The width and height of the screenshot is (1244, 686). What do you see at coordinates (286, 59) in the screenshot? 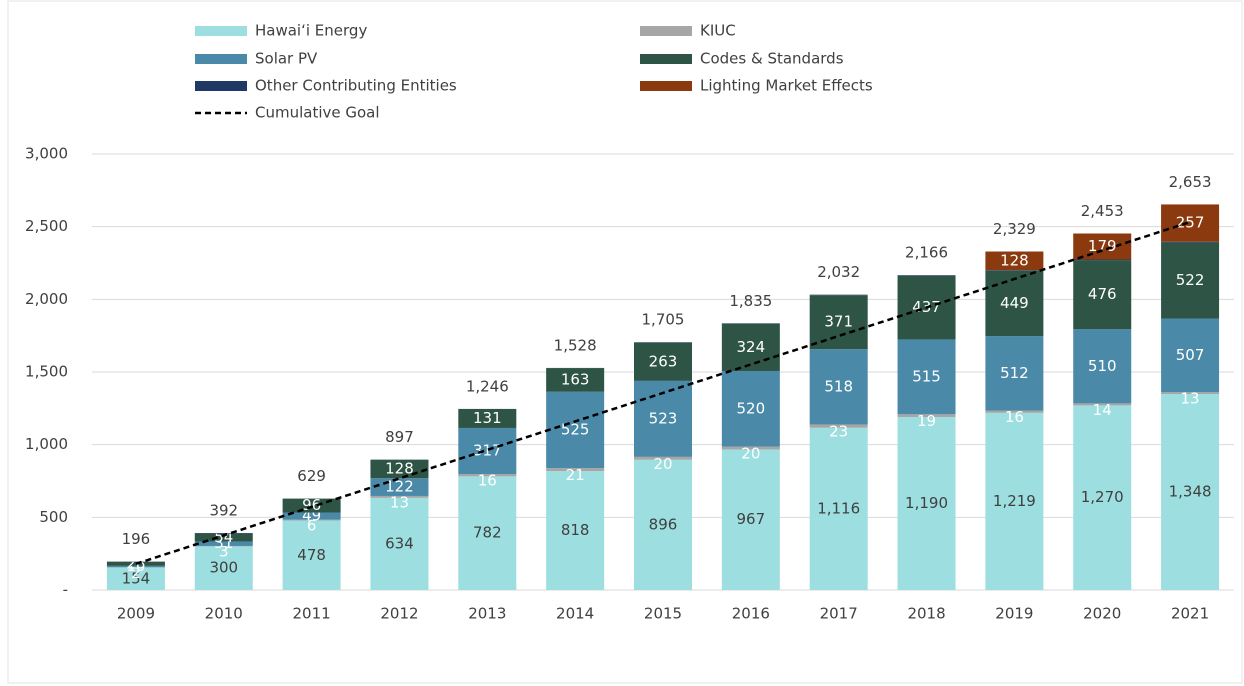
I see `legend-label: Solar PV` at bounding box center [286, 59].